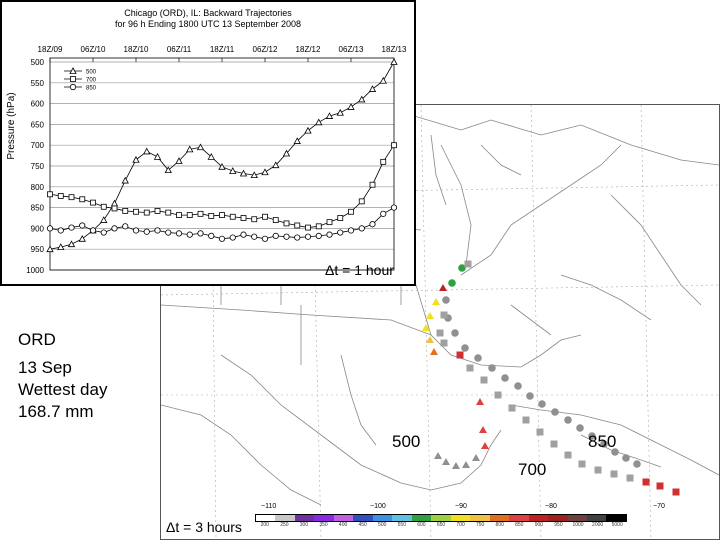 The width and height of the screenshot is (720, 540). Describe the element at coordinates (38, 62) in the screenshot. I see `y-tick-label: 500` at that location.